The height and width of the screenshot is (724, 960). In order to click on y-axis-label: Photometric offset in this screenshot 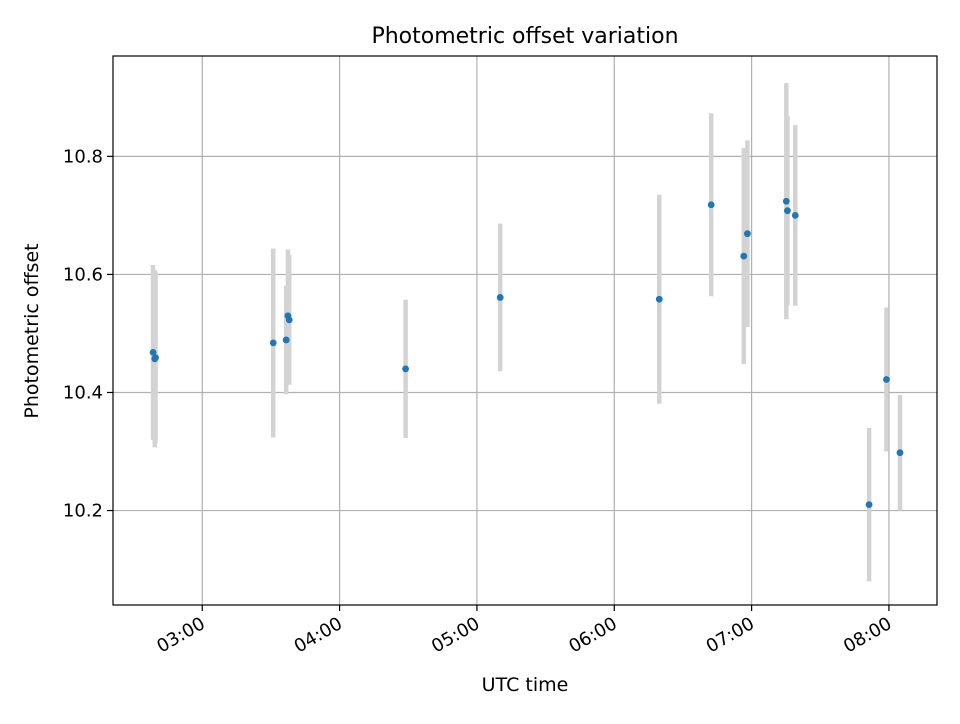, I will do `click(32, 330)`.